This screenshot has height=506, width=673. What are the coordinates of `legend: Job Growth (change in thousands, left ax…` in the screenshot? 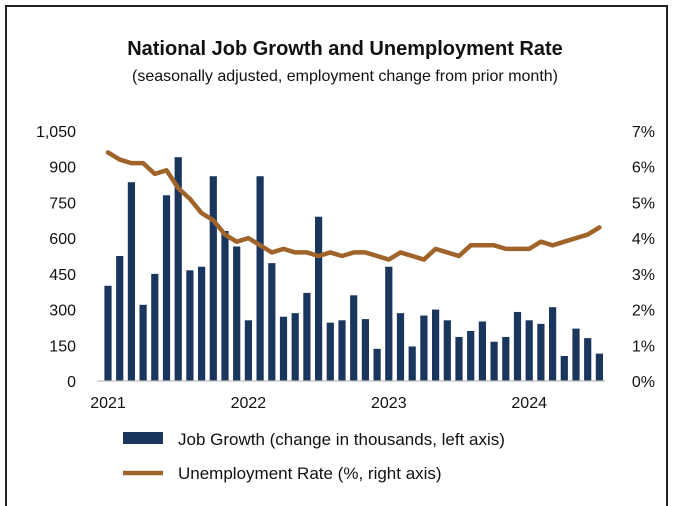 It's located at (314, 456).